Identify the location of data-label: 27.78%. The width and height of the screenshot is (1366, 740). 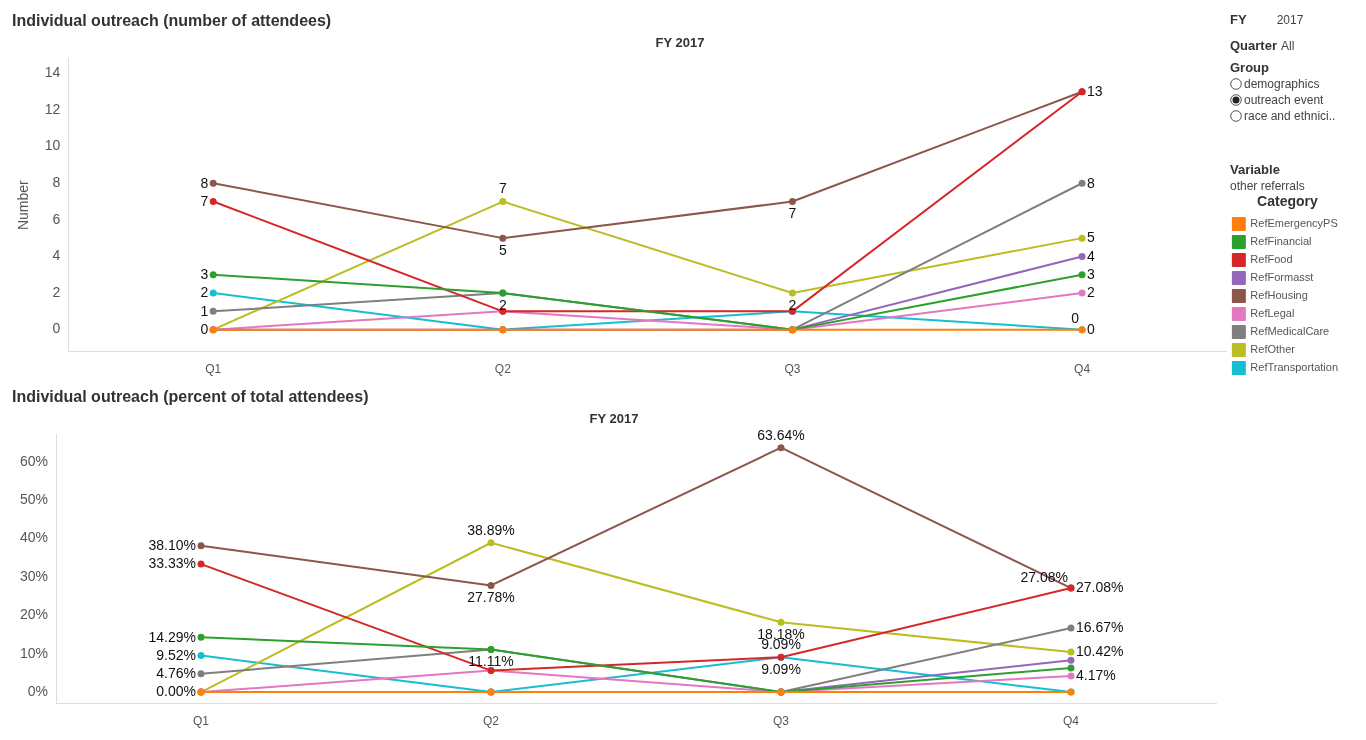
(491, 597).